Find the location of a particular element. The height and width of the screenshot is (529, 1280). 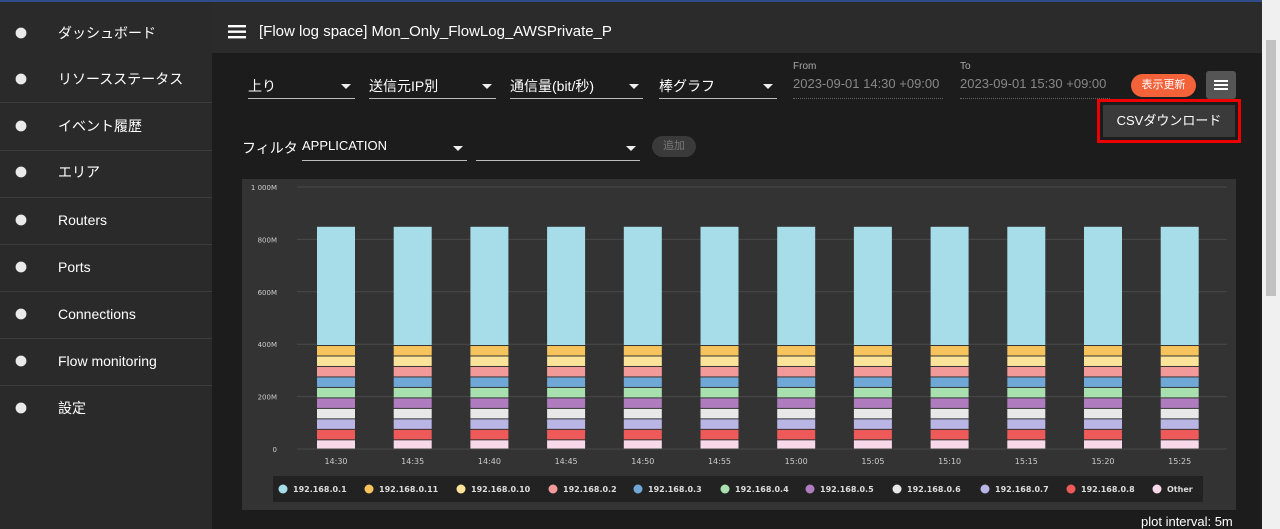

chart-kind-select: 棒グラフ is located at coordinates (718, 87).